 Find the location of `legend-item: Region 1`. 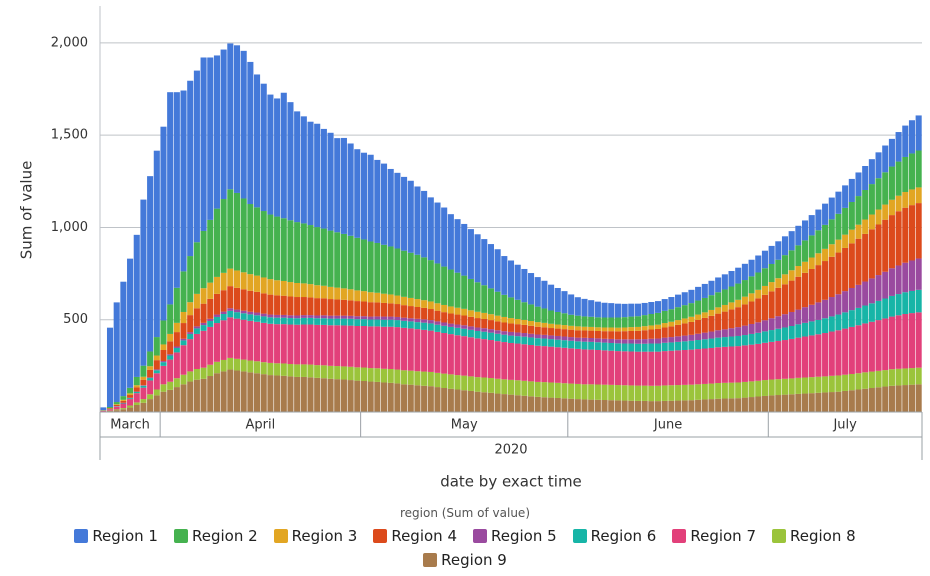

legend-item: Region 1 is located at coordinates (116, 536).